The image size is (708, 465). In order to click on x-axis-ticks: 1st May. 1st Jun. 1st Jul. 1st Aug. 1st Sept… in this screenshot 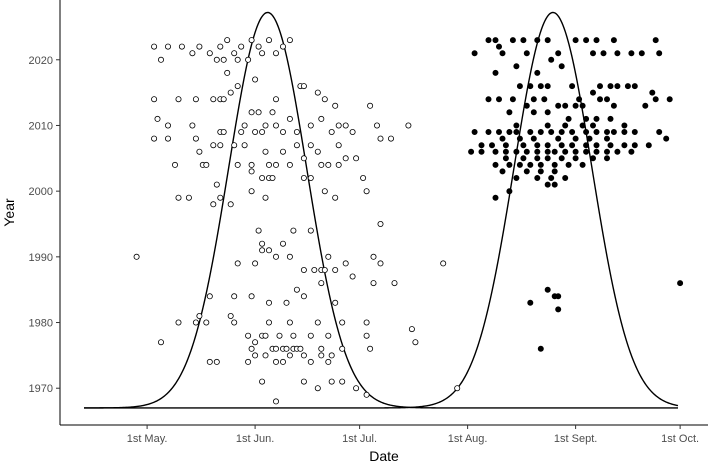, I will do `click(413, 435)`.